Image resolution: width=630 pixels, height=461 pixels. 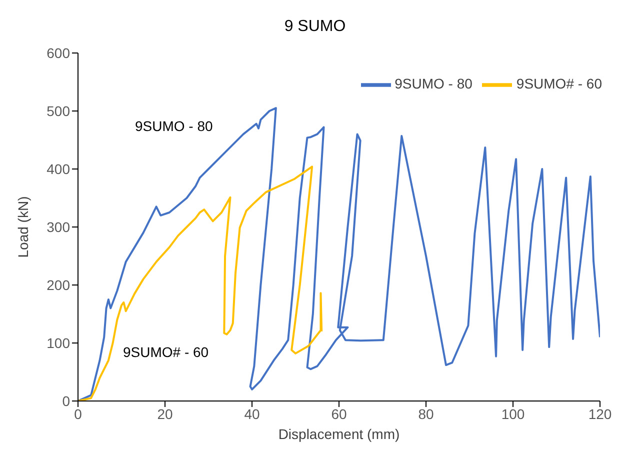 What do you see at coordinates (315, 26) in the screenshot?
I see `chart-title: 9 SUMO` at bounding box center [315, 26].